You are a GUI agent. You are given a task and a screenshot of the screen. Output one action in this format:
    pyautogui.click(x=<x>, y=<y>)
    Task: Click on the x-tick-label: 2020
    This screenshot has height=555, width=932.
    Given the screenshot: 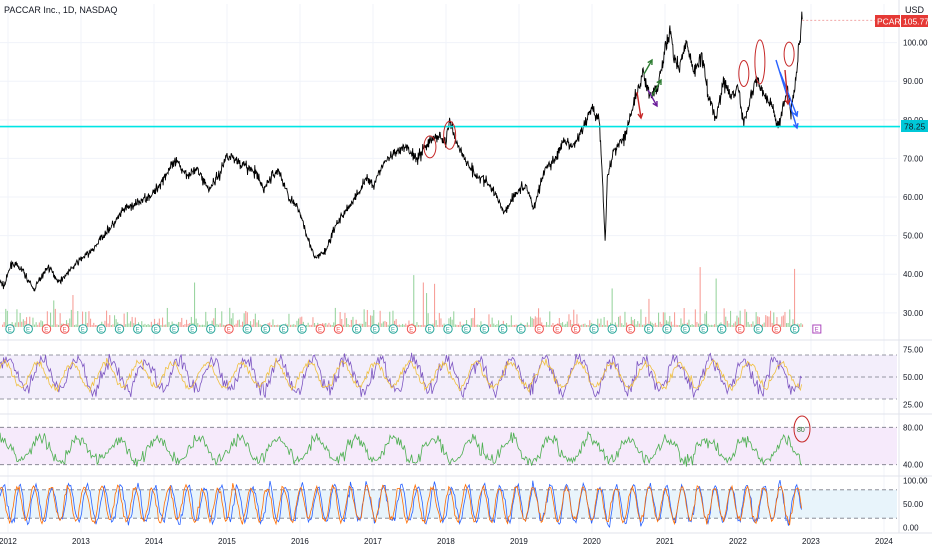 What is the action you would take?
    pyautogui.click(x=592, y=541)
    